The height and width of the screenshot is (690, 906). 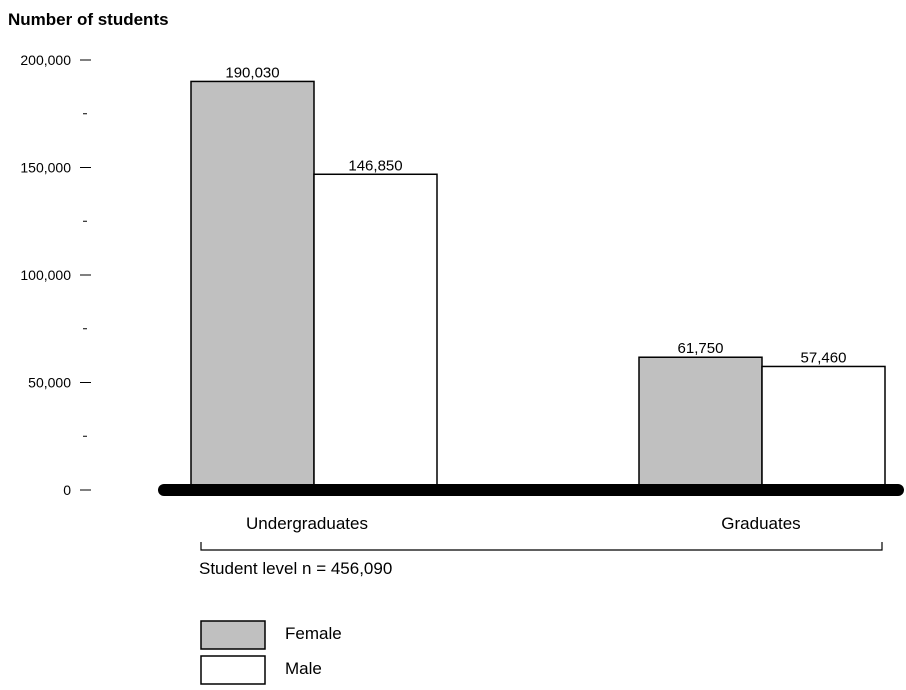 I want to click on bar-value-label: 61,750, so click(x=701, y=348).